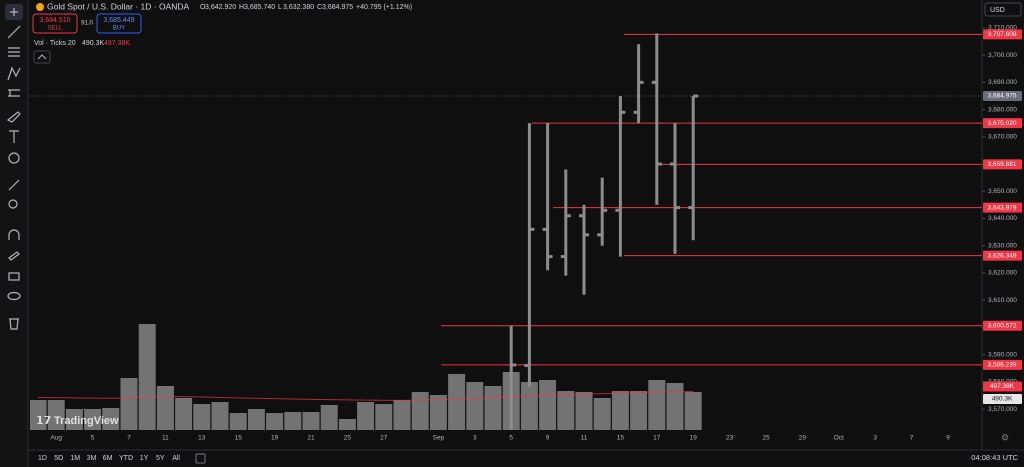 The image size is (1024, 467). What do you see at coordinates (1002, 82) in the screenshot?
I see `y-tick-label: 3,690.000` at bounding box center [1002, 82].